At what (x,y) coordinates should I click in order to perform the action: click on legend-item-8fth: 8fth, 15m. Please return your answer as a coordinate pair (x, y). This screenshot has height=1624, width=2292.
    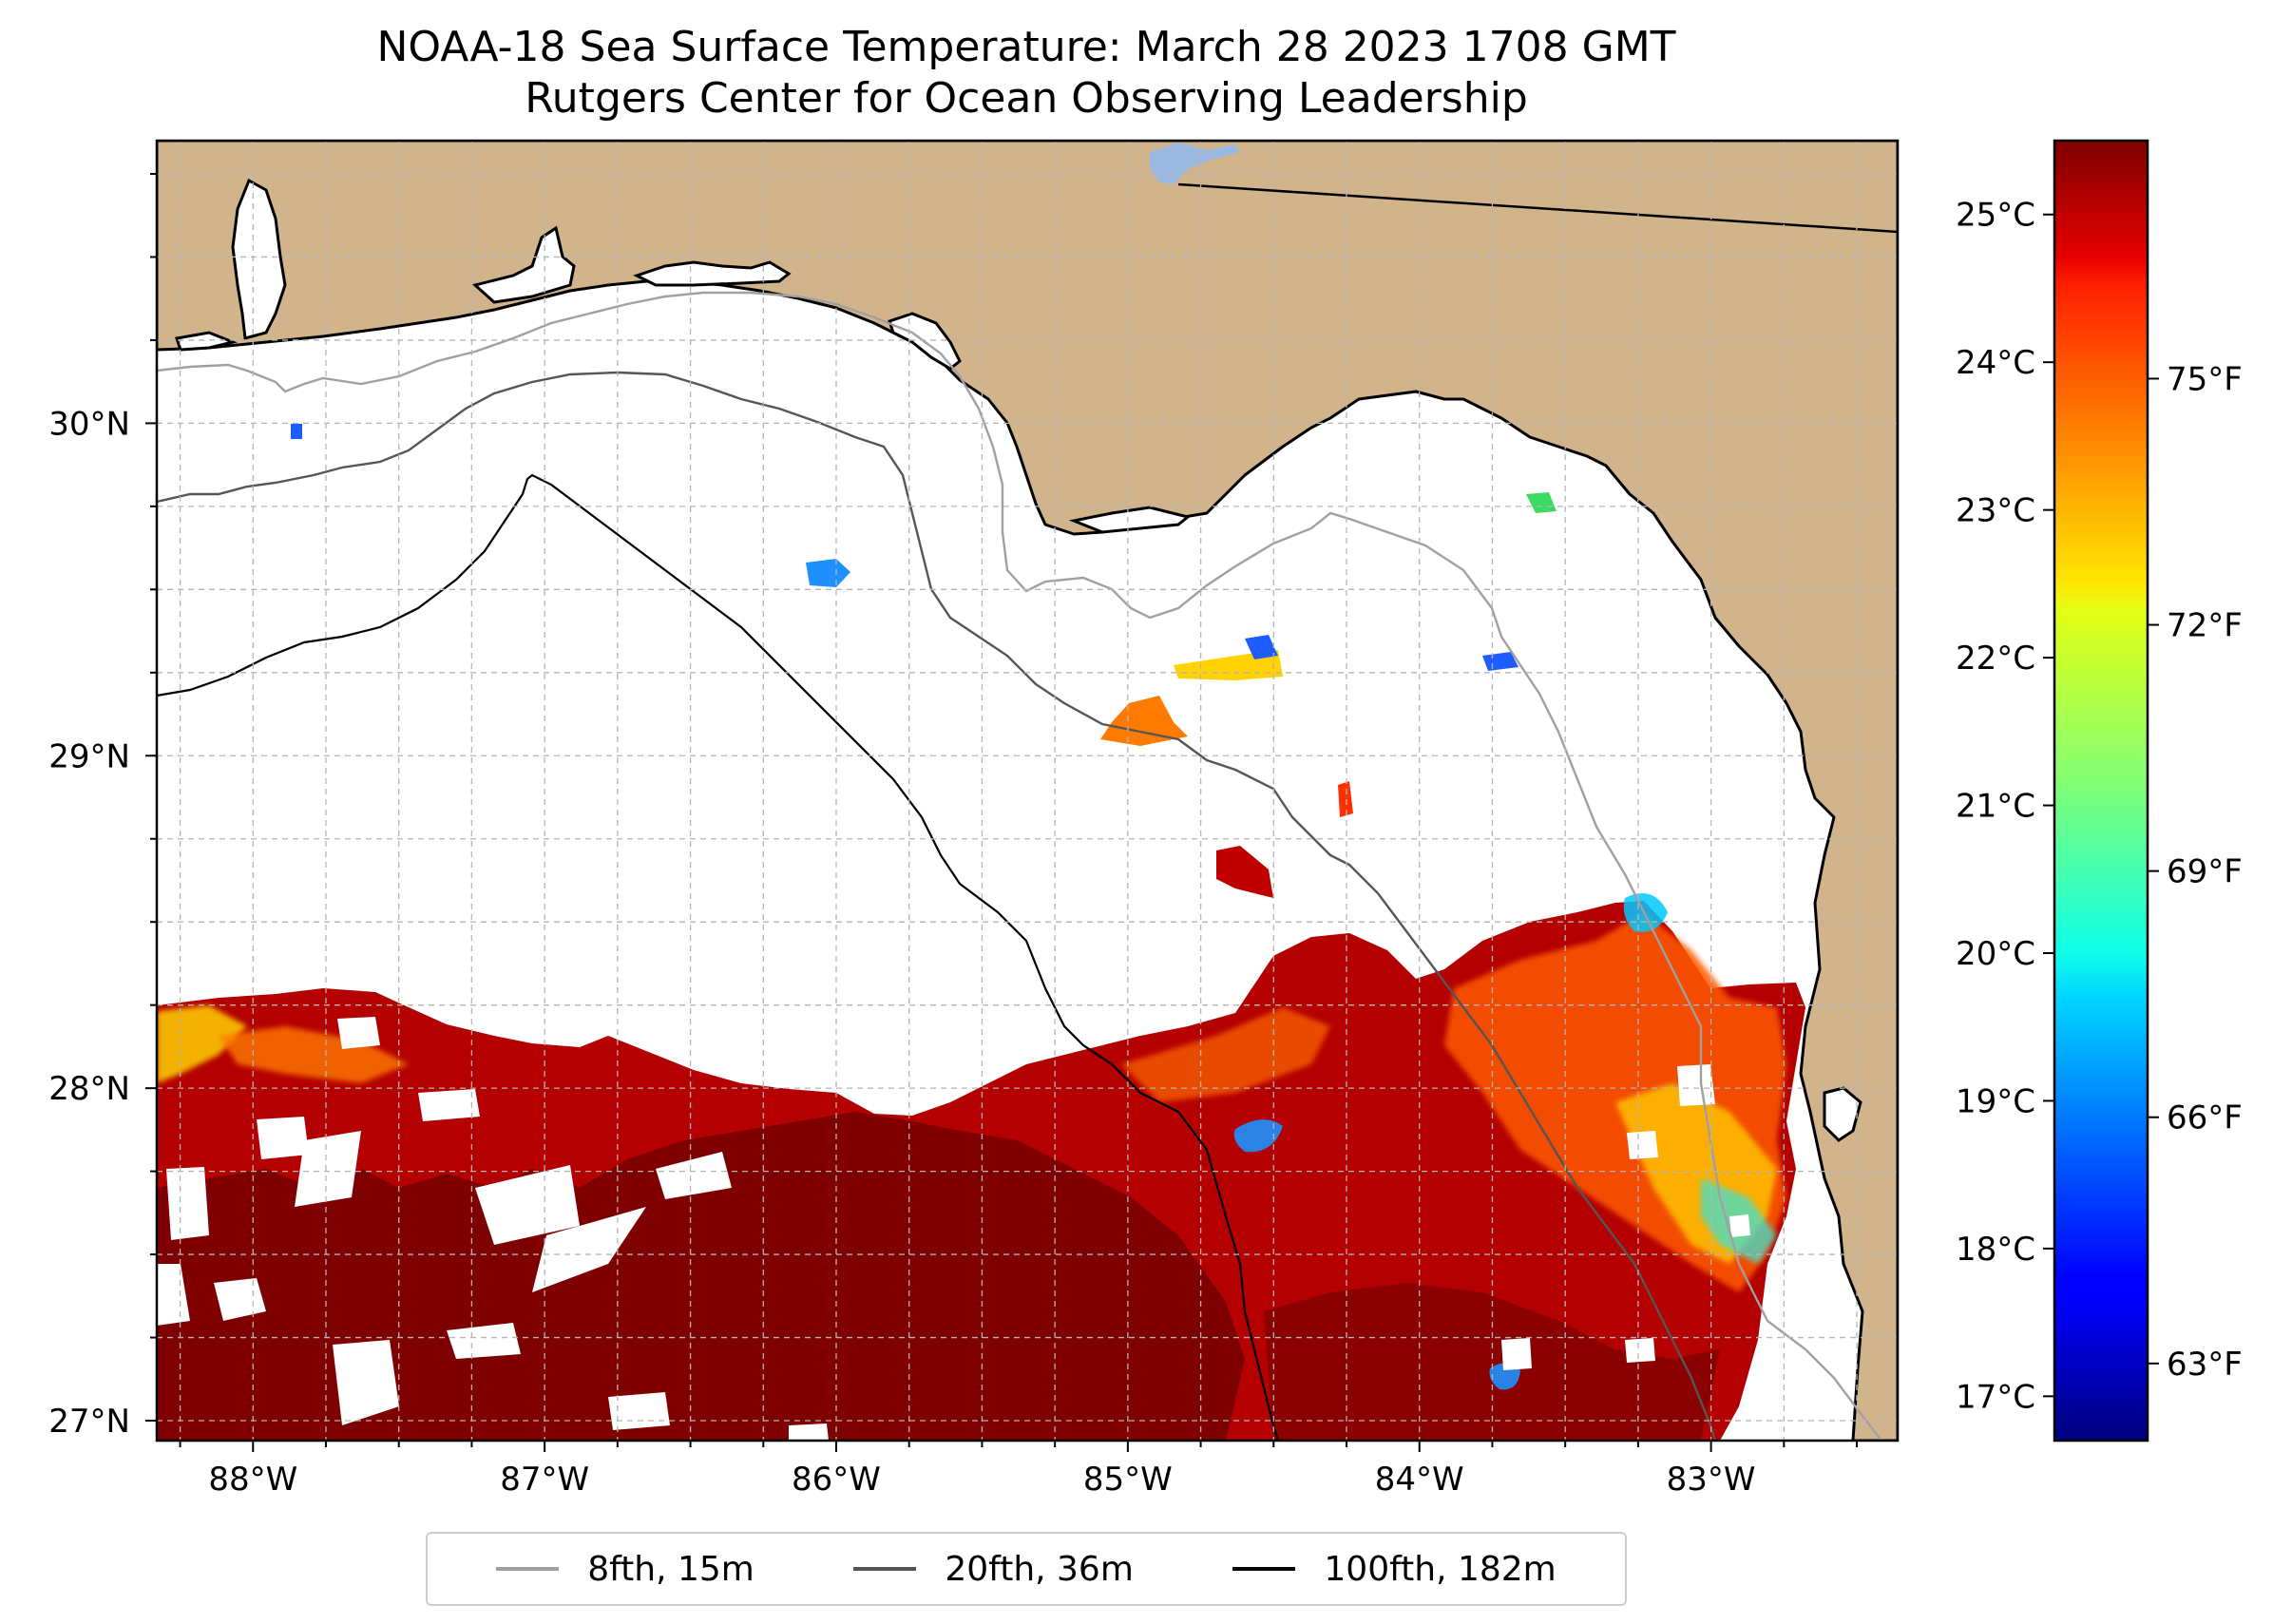
    Looking at the image, I should click on (625, 1569).